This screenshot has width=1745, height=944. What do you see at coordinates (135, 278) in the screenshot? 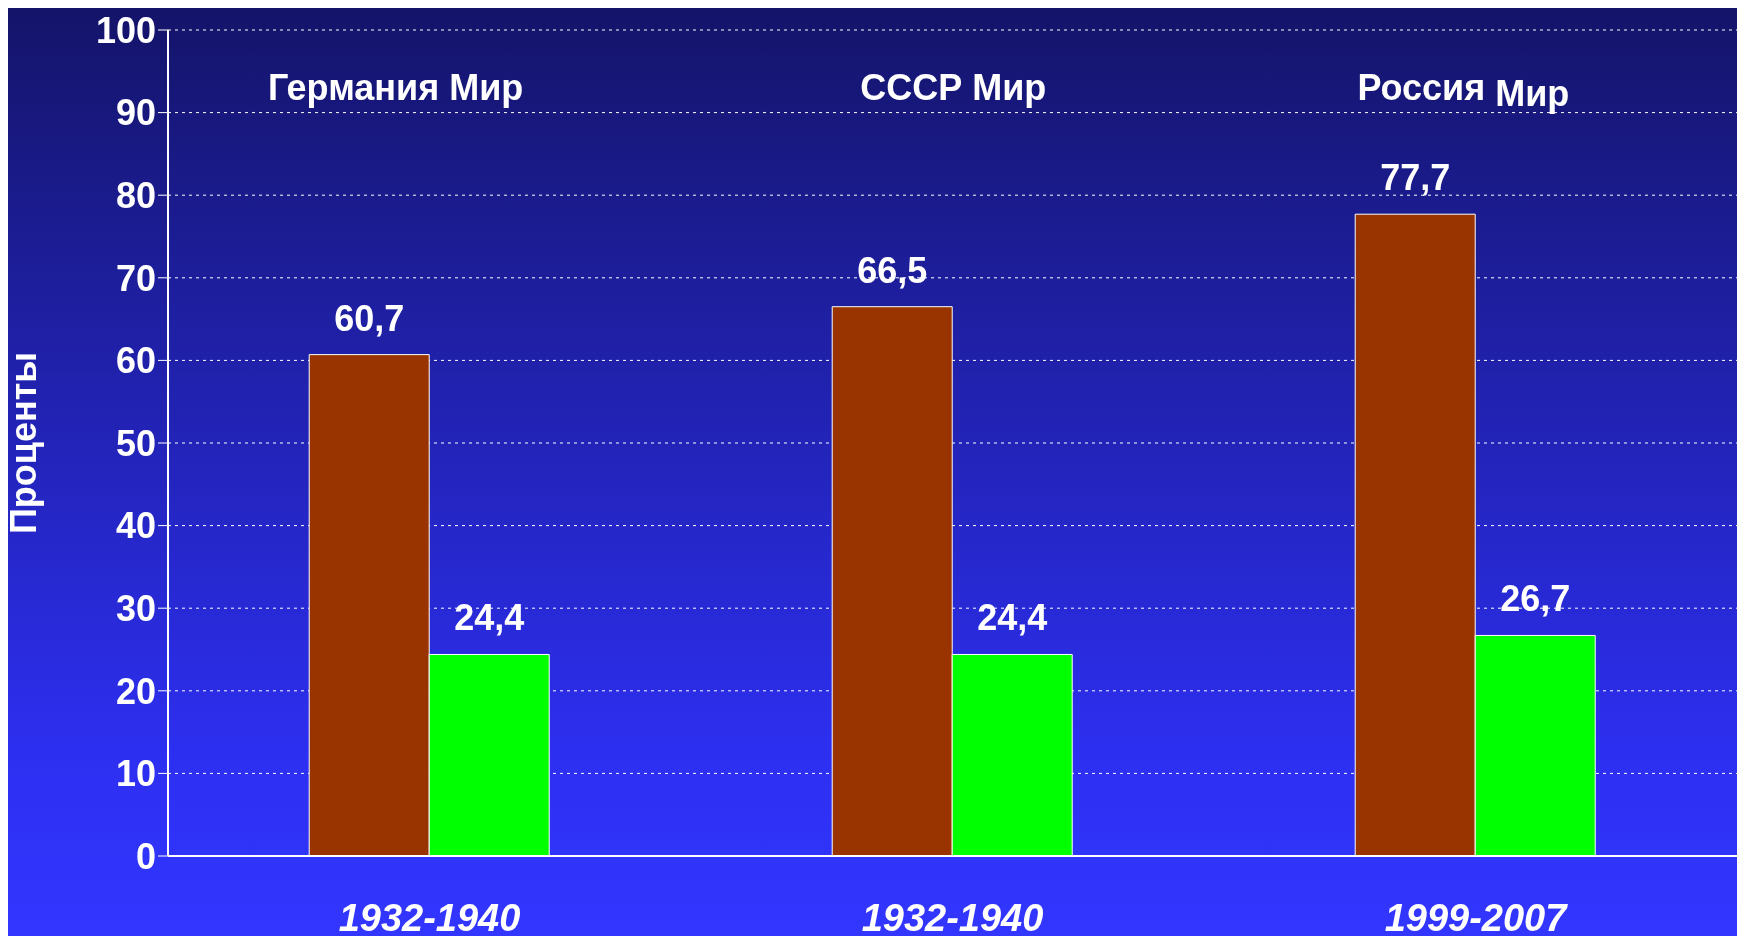
I see `y-tick-label: 70` at bounding box center [135, 278].